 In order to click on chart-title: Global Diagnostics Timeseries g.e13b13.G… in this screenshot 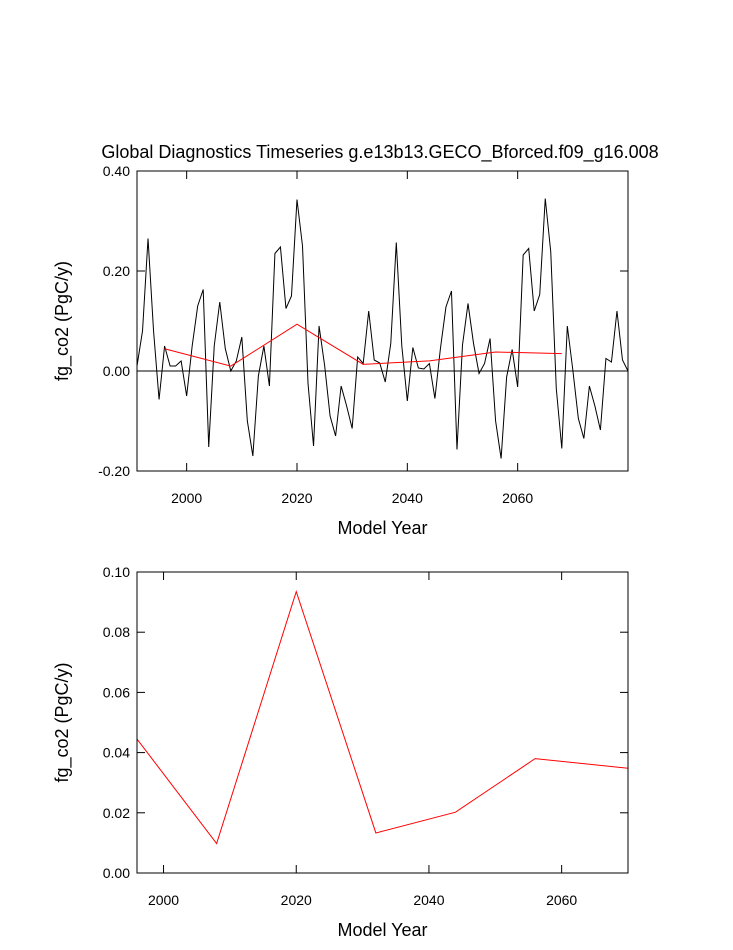, I will do `click(379, 152)`.